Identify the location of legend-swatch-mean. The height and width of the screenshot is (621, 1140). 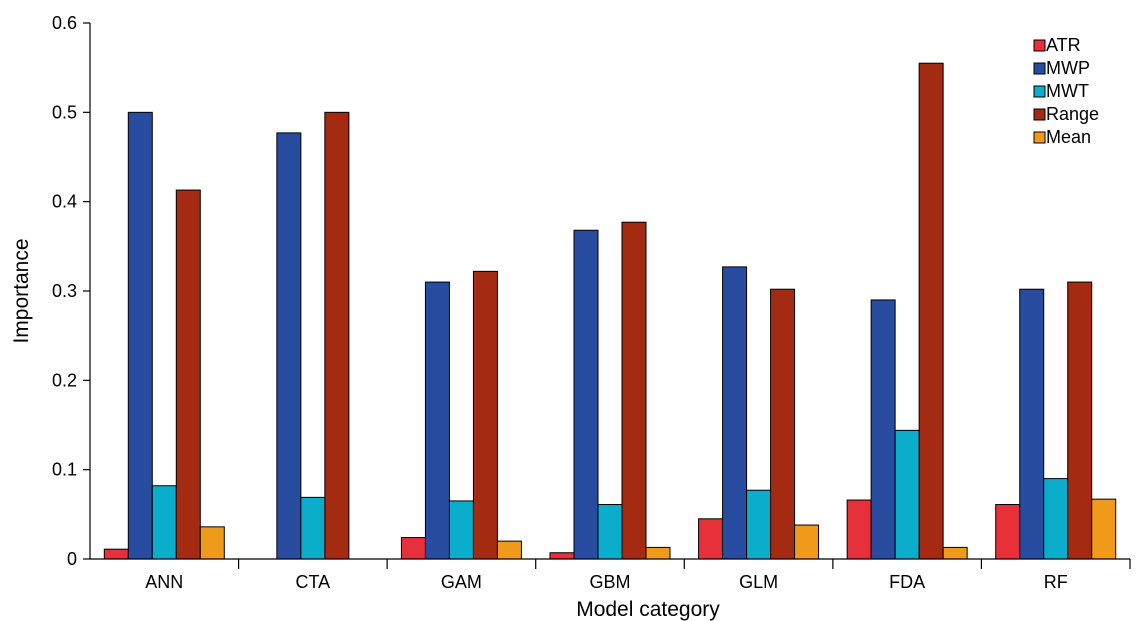
(1039, 137).